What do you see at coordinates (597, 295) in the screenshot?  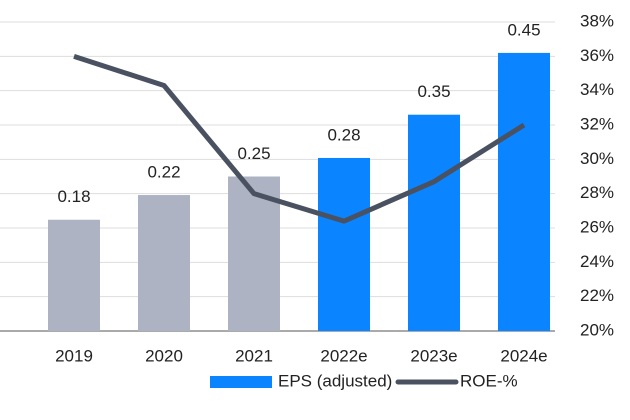 I see `y2-tick-label: 22%` at bounding box center [597, 295].